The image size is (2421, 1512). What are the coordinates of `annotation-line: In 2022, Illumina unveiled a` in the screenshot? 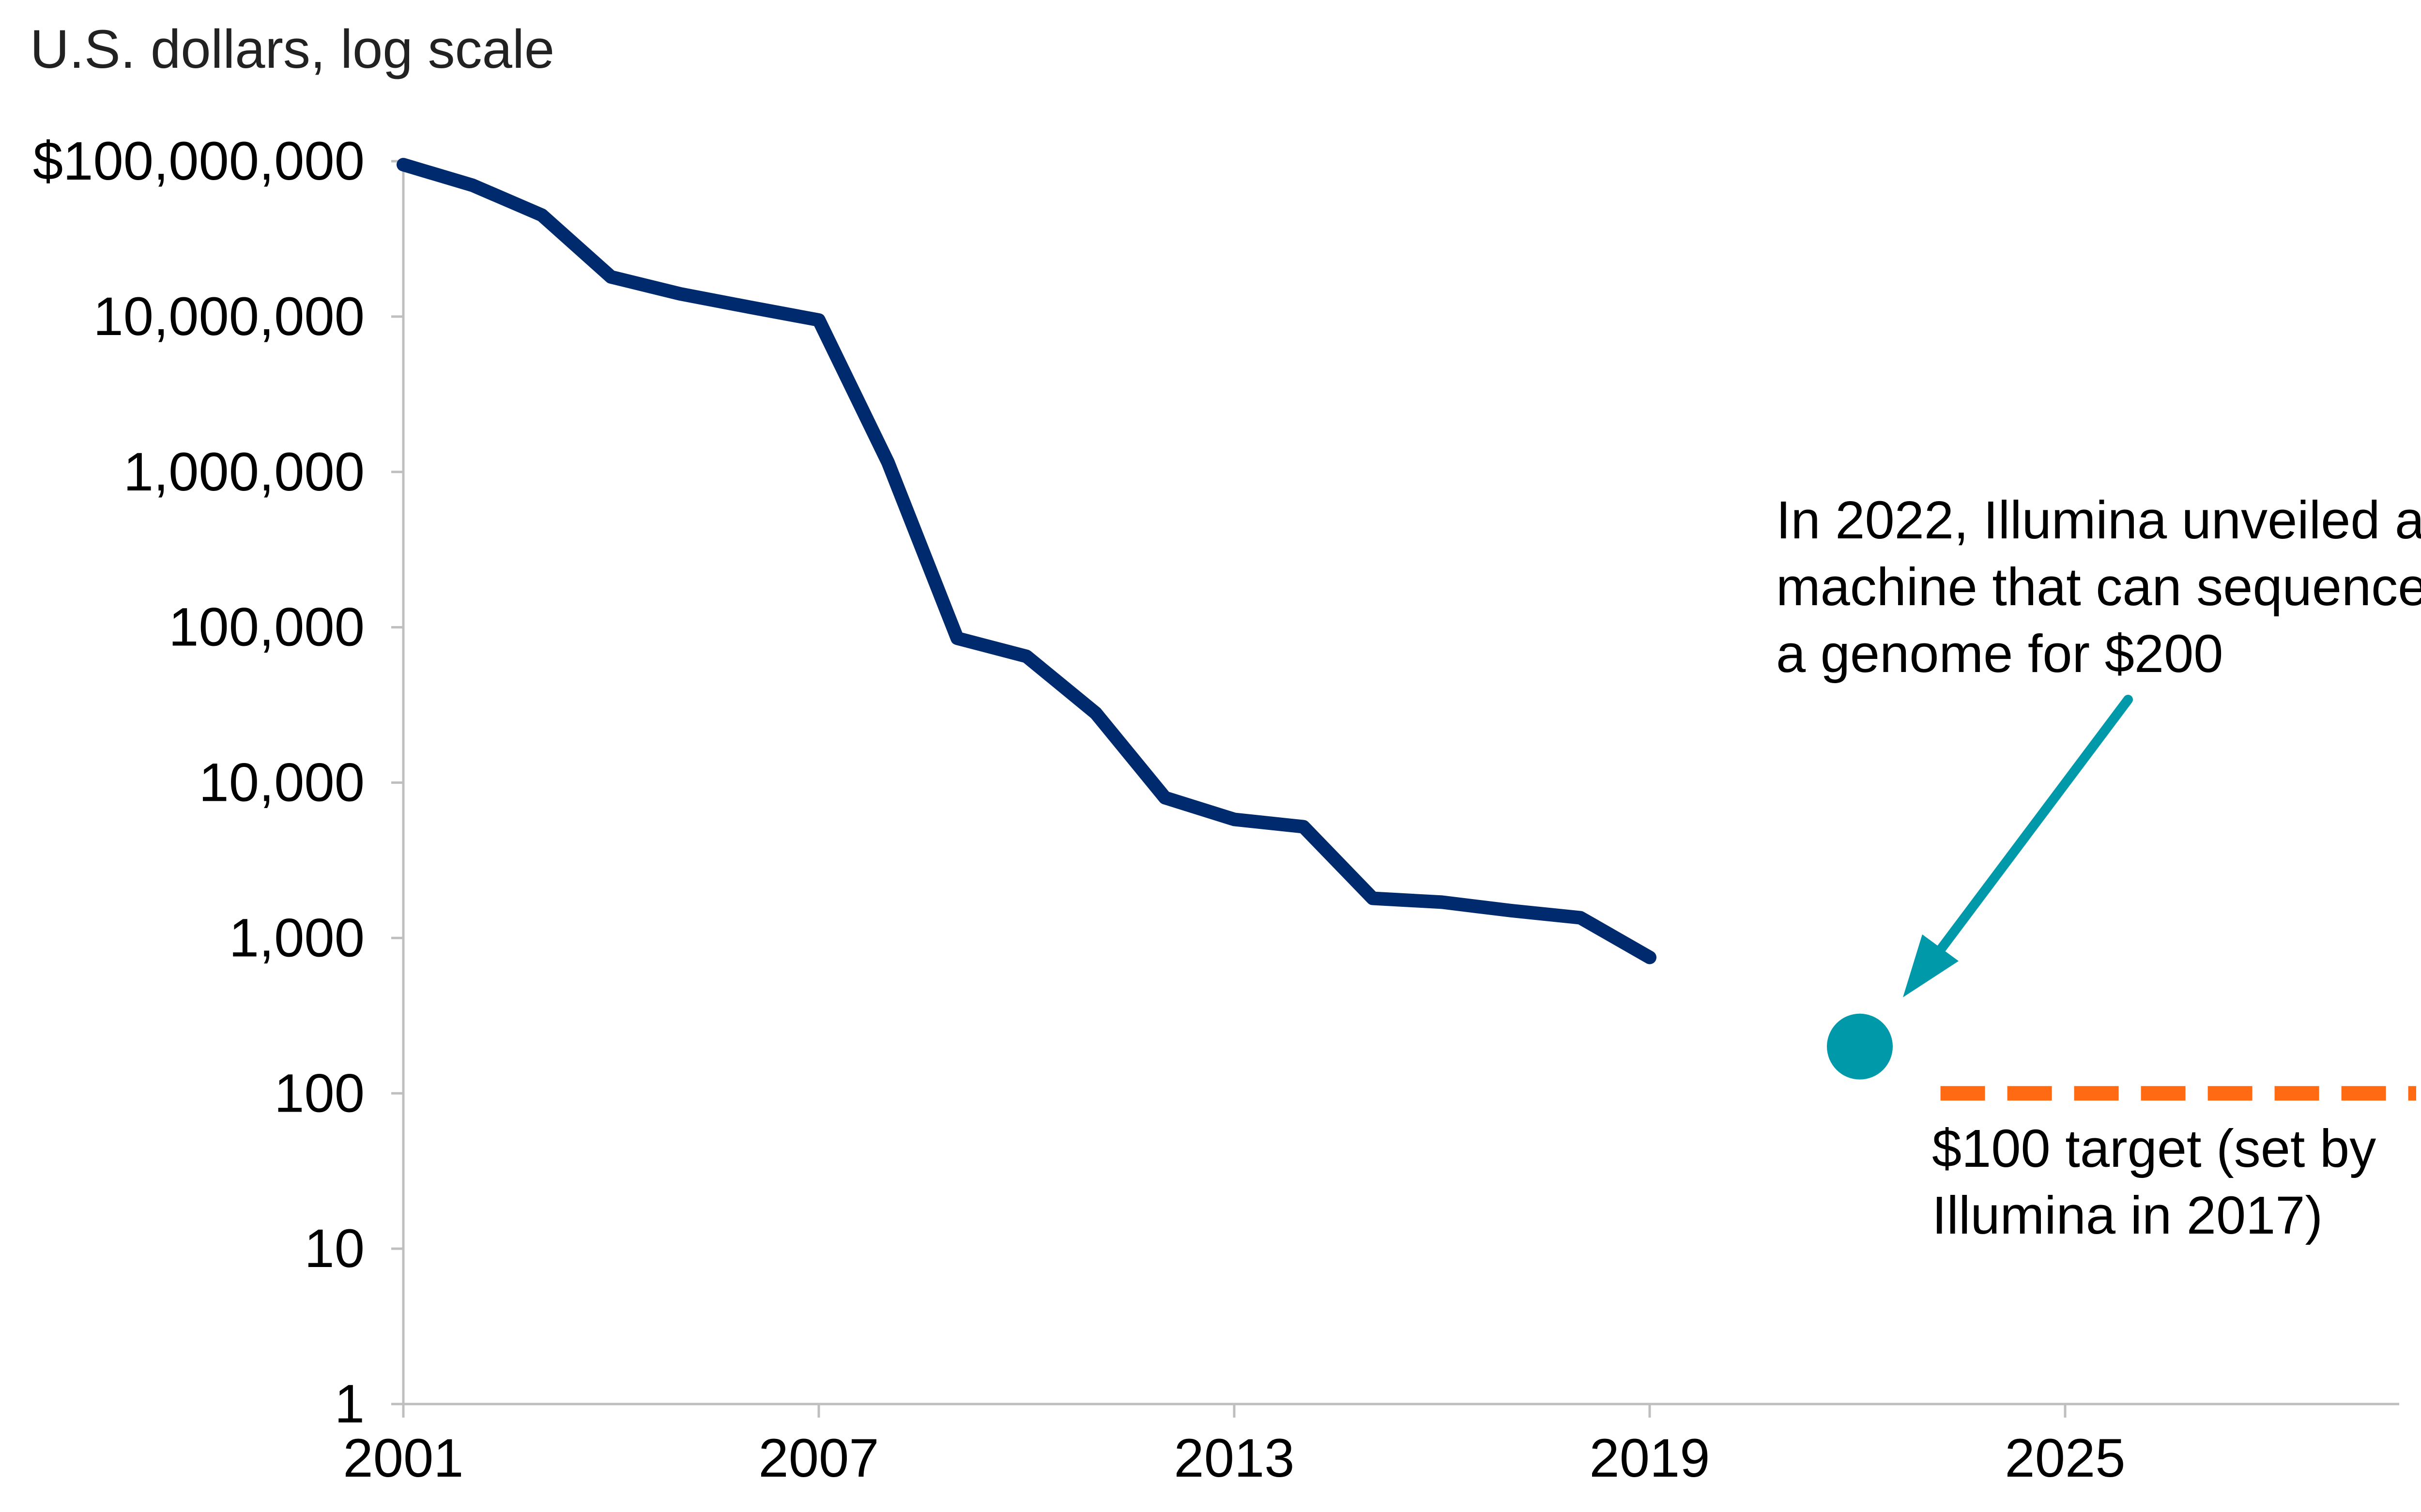 It's located at (2098, 520).